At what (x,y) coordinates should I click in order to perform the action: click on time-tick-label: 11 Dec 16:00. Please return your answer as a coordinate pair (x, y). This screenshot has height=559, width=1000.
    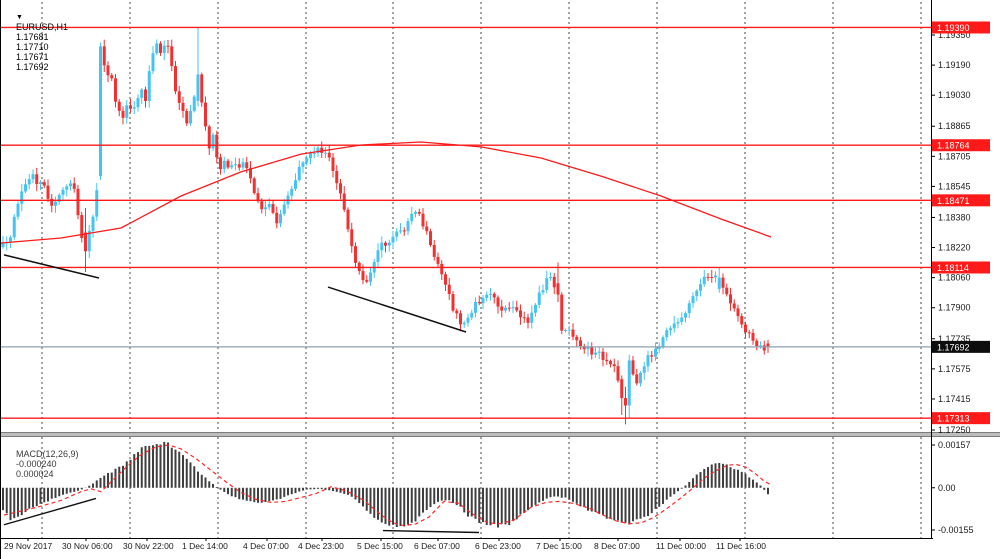
    Looking at the image, I should click on (741, 546).